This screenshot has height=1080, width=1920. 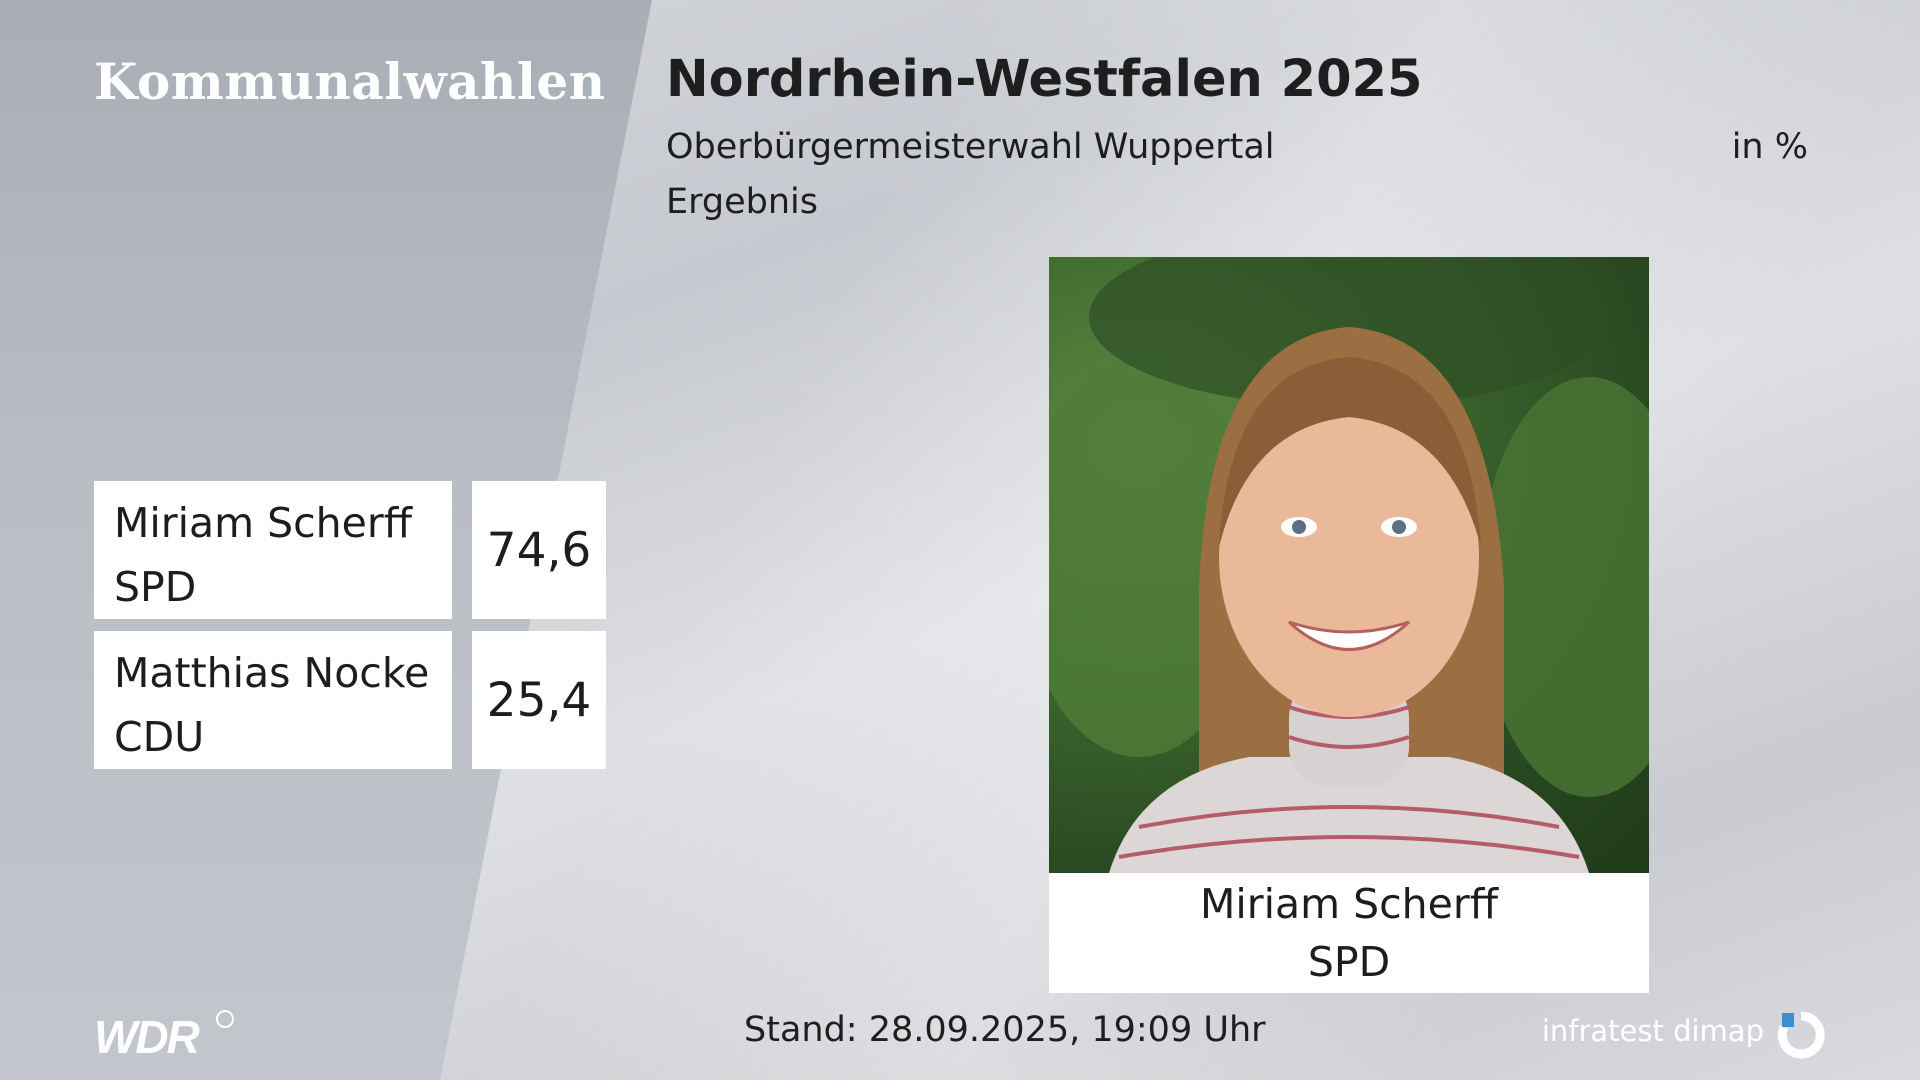 I want to click on page-title: Nordrhein-Westfalen 2025, so click(x=1044, y=79).